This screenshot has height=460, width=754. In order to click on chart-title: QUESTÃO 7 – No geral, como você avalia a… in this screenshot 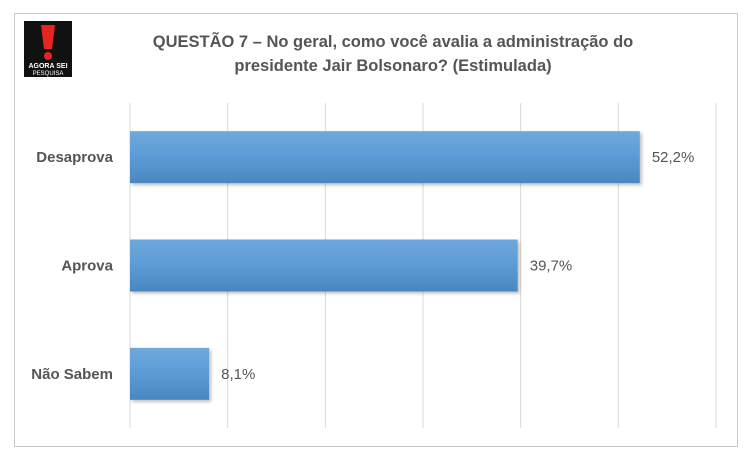, I will do `click(393, 54)`.